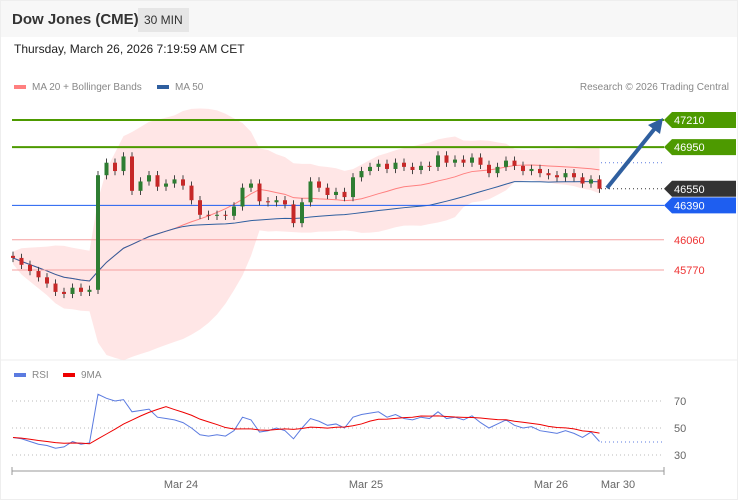 The width and height of the screenshot is (738, 500). Describe the element at coordinates (366, 485) in the screenshot. I see `x-tick-label: Mar 25` at that location.